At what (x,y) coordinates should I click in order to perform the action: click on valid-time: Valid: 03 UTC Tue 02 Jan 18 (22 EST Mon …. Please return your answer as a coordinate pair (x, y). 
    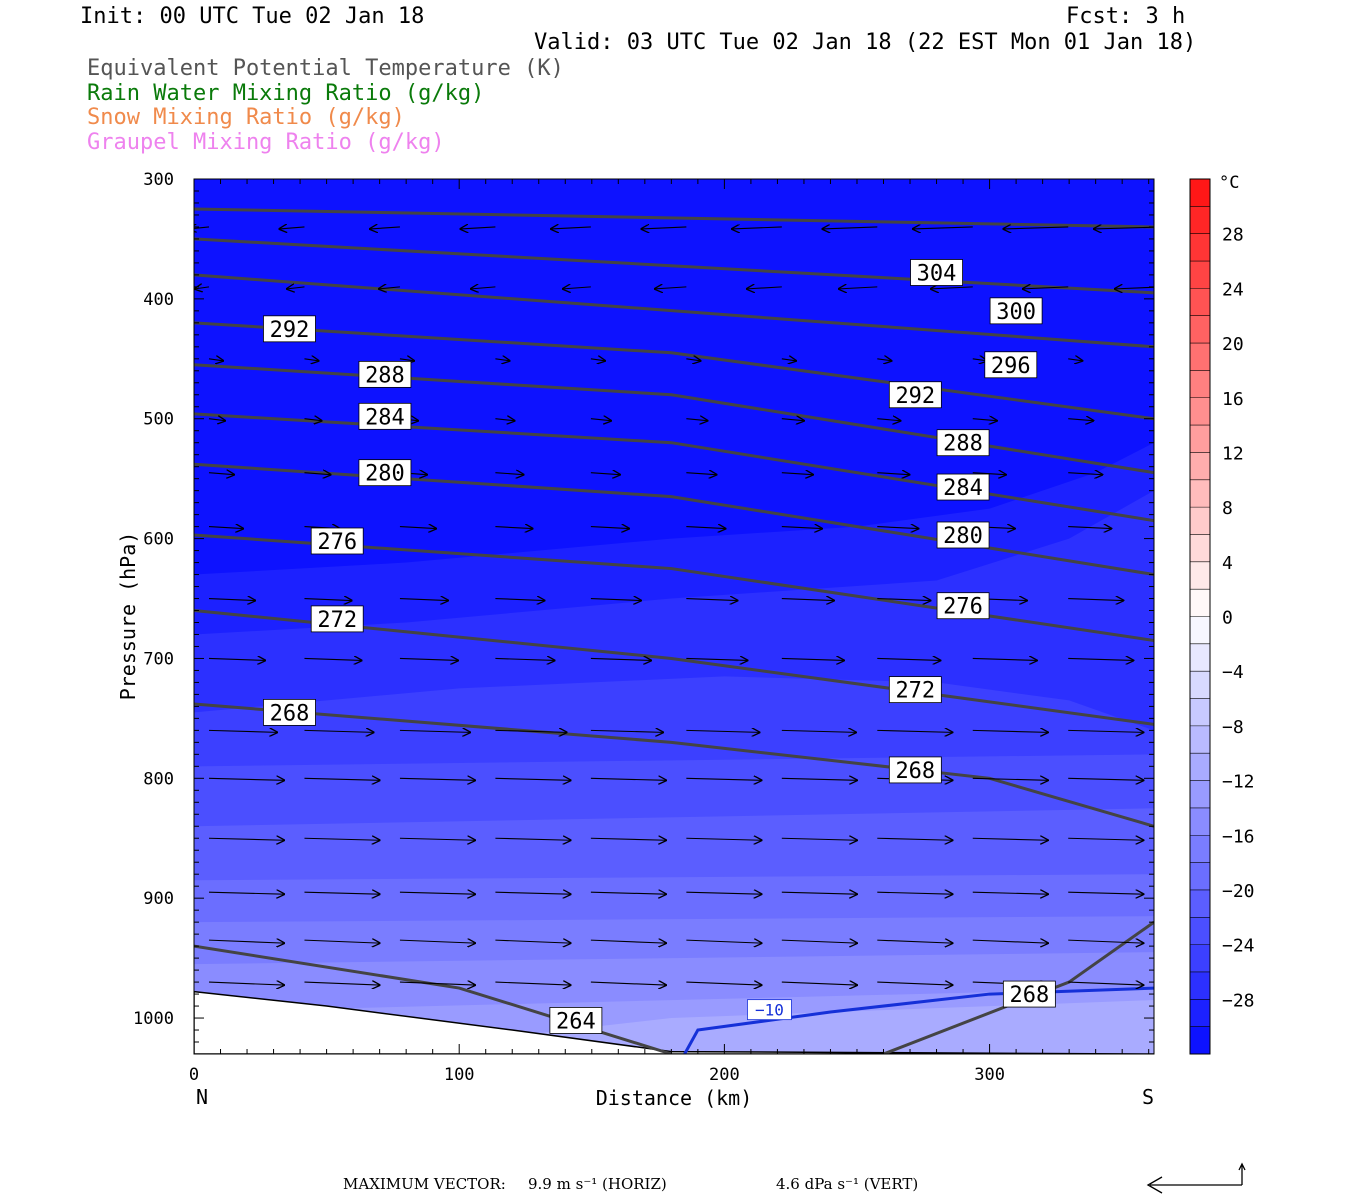
    Looking at the image, I should click on (865, 42).